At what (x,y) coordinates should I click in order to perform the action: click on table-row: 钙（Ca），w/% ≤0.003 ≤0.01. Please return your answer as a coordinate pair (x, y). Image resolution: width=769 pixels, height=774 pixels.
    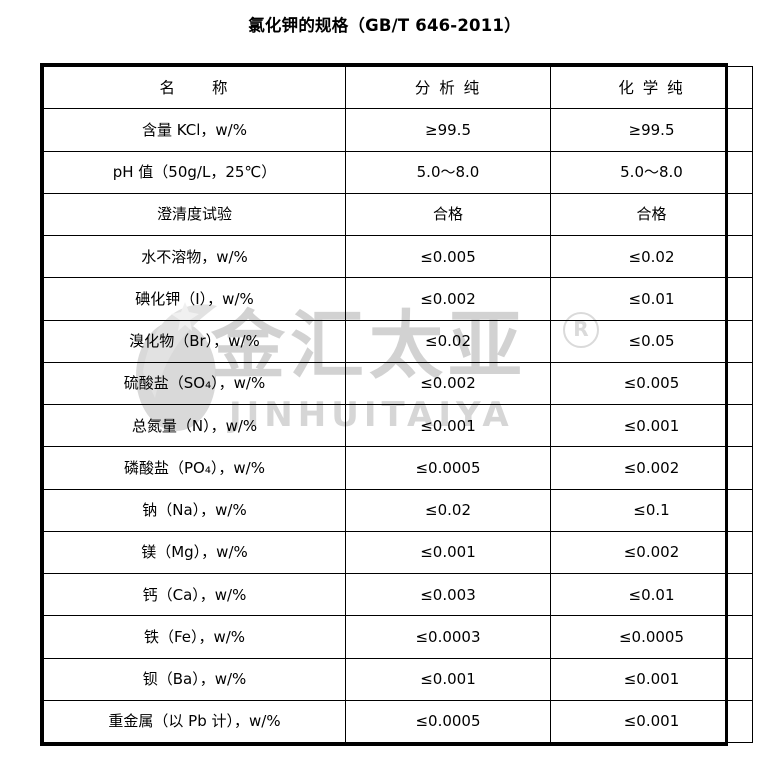
    Looking at the image, I should click on (398, 594).